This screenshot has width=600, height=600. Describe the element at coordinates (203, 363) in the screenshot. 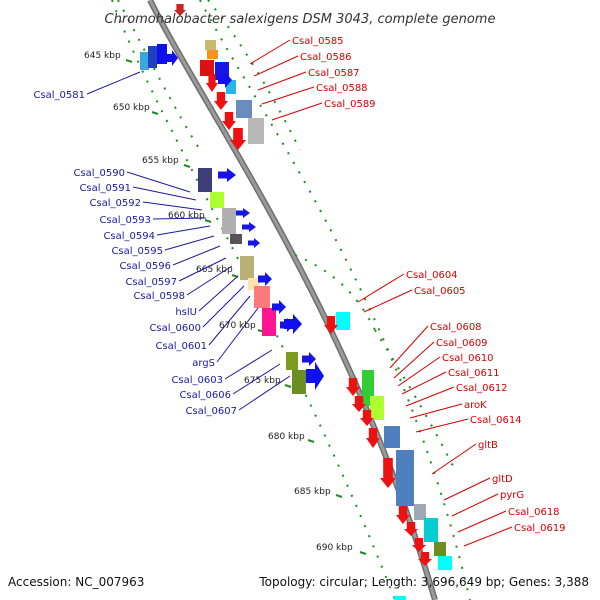

I see `gene-label: argS` at that location.